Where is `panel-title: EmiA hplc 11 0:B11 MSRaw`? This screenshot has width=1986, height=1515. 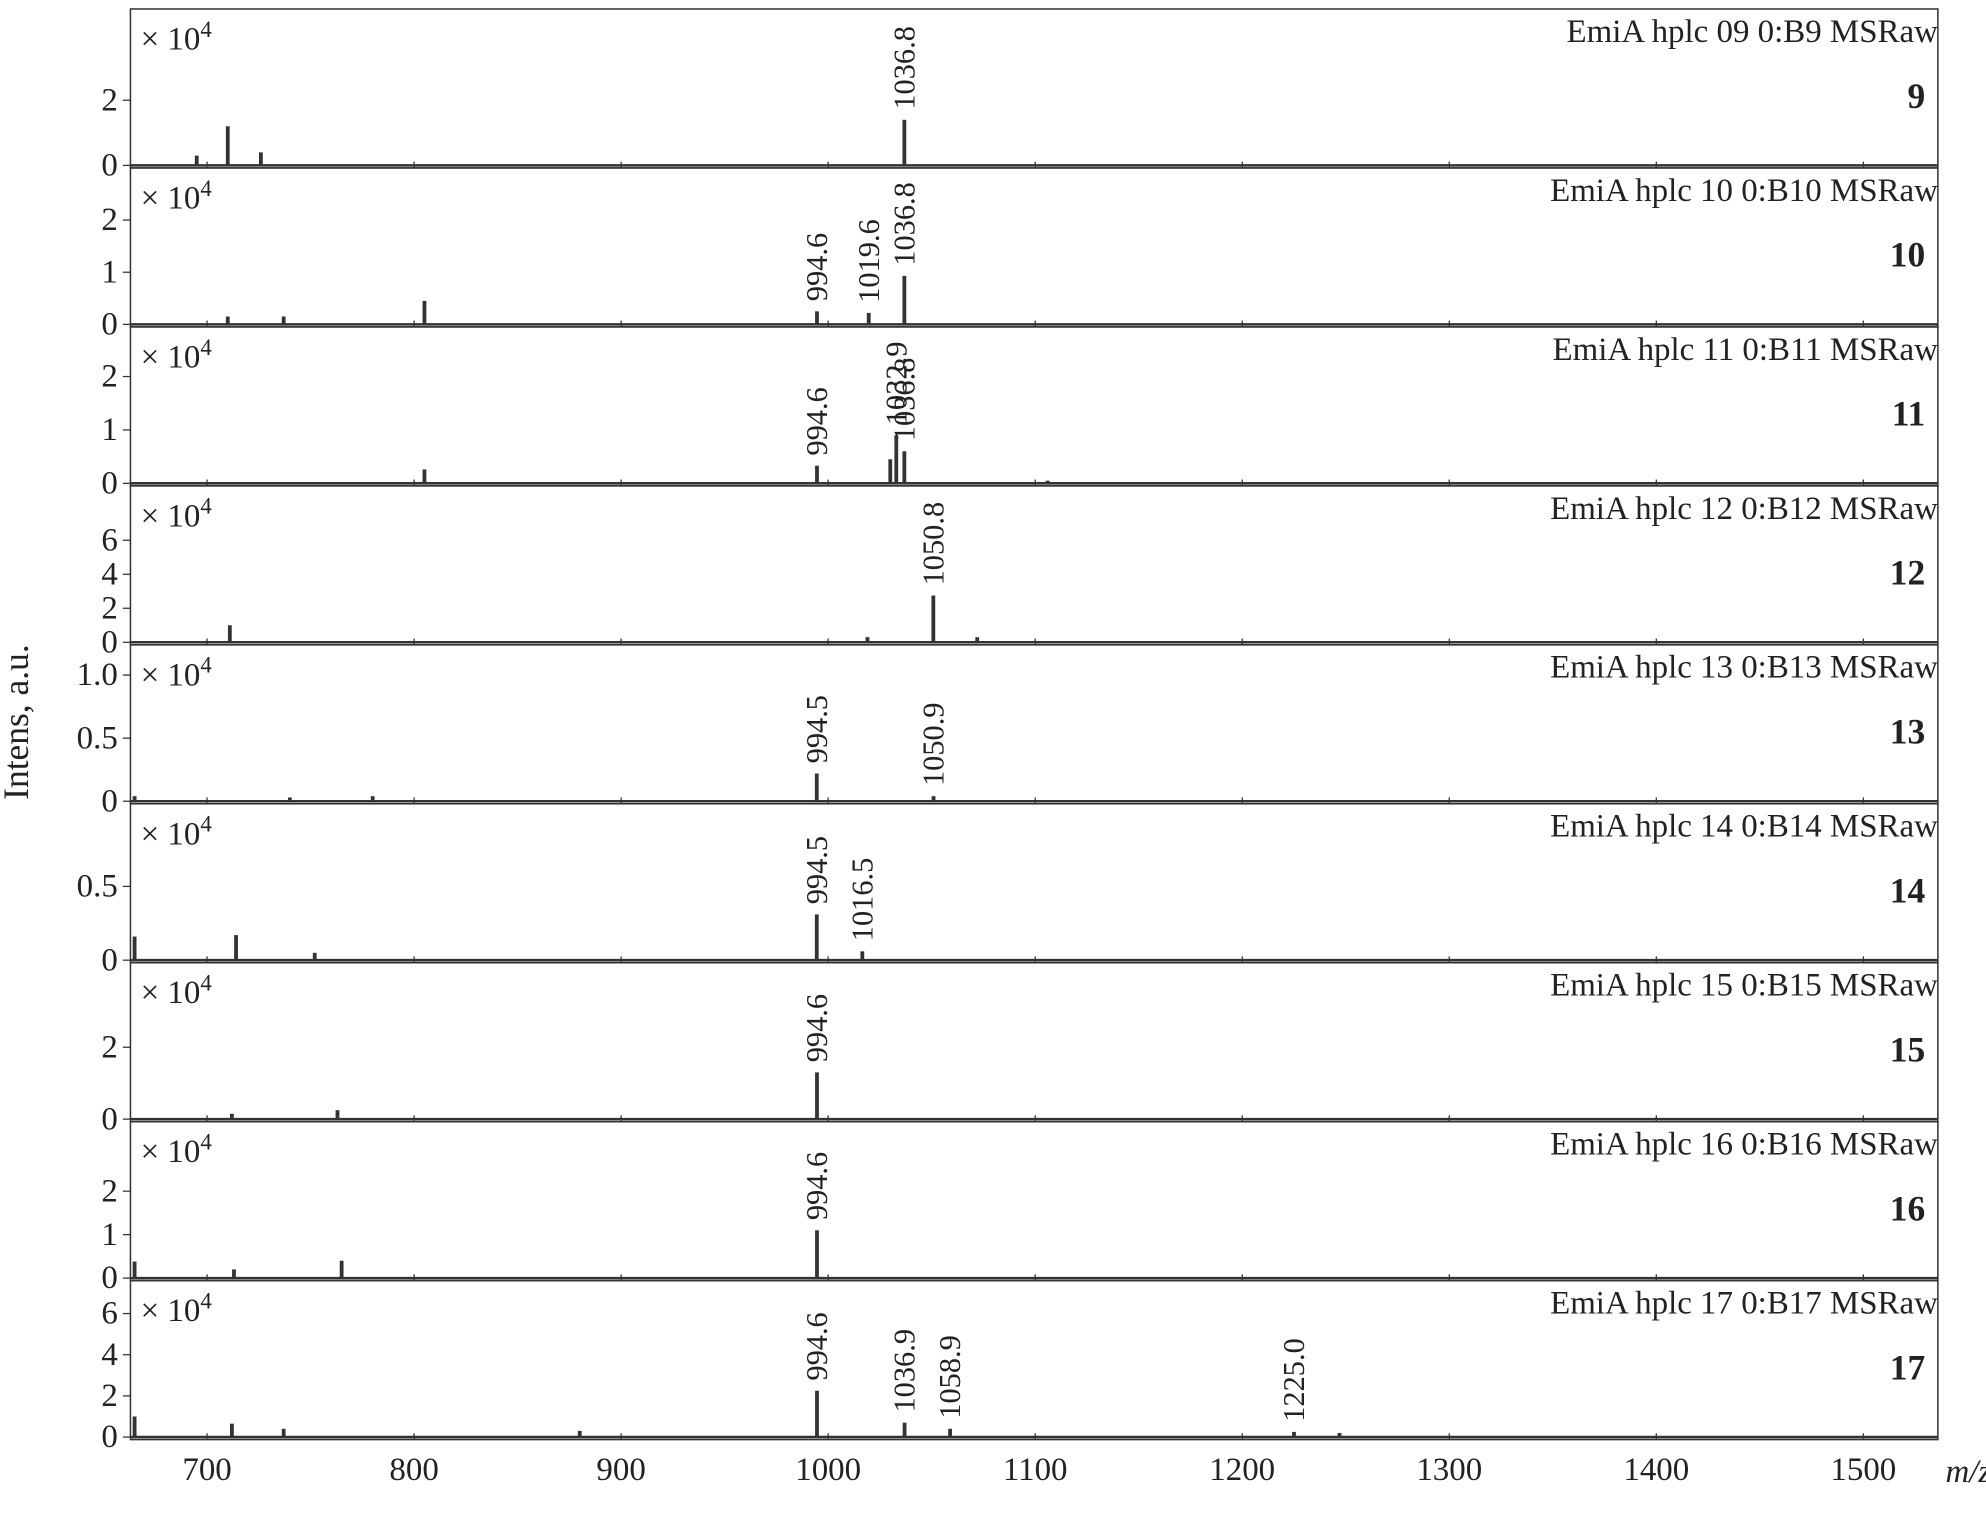 panel-title: EmiA hplc 11 0:B11 MSRaw is located at coordinates (1746, 350).